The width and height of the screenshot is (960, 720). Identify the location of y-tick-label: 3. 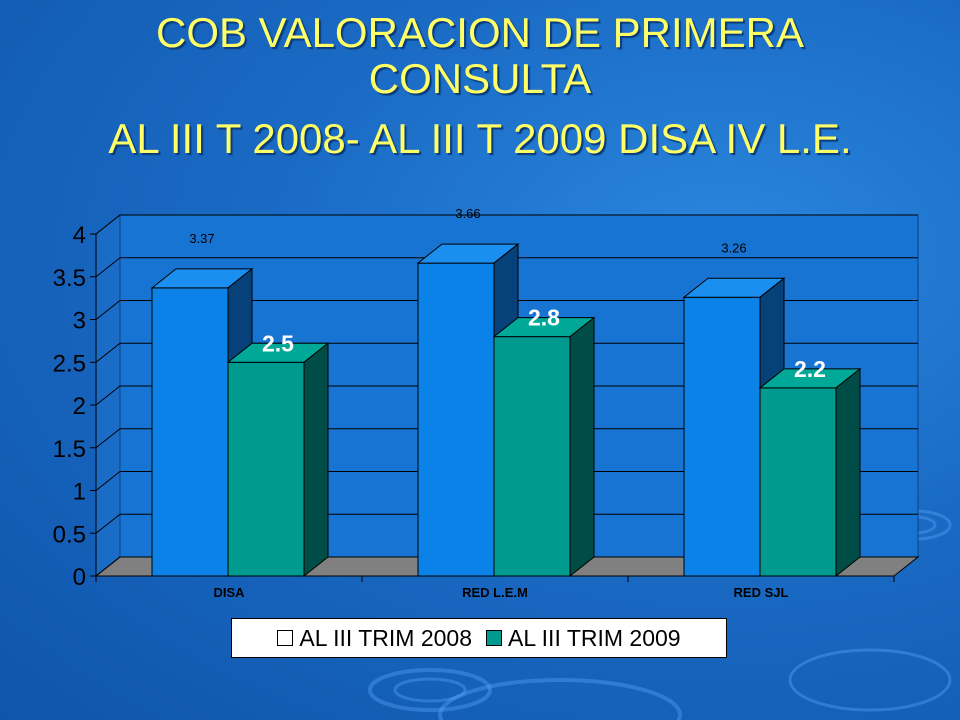
(79, 321).